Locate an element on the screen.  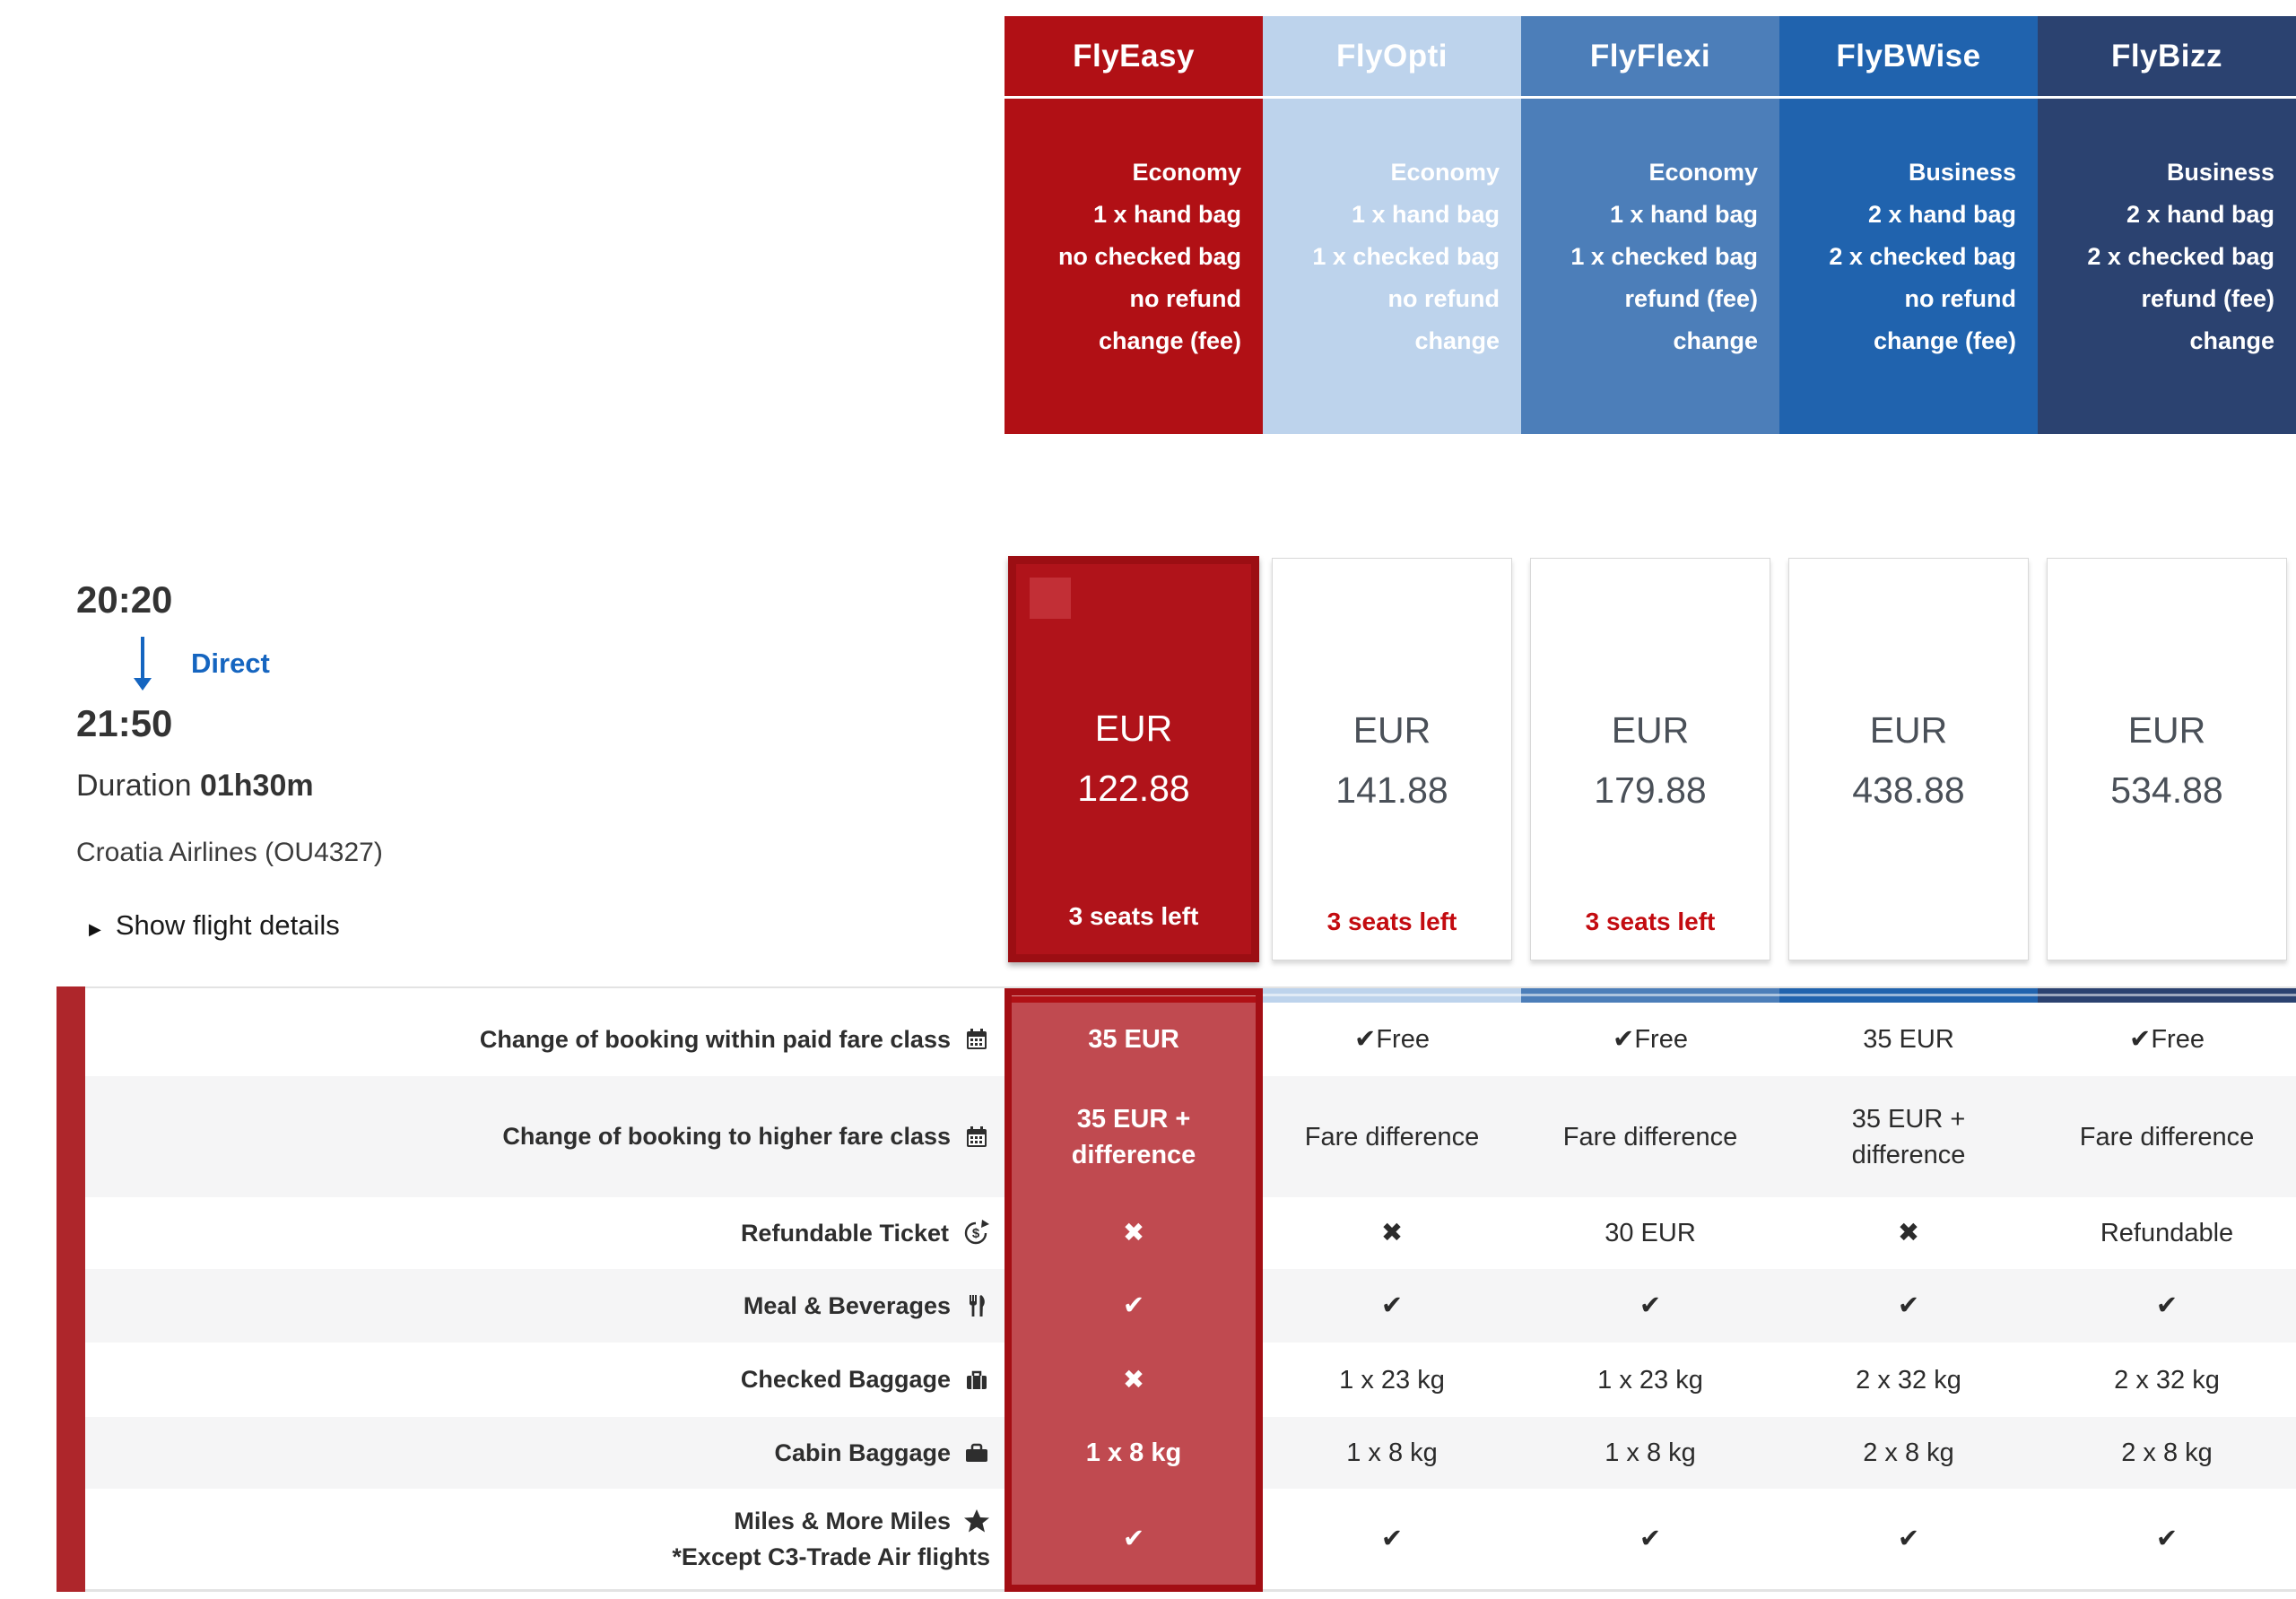
fare-name: FlyBWise is located at coordinates (1908, 56).